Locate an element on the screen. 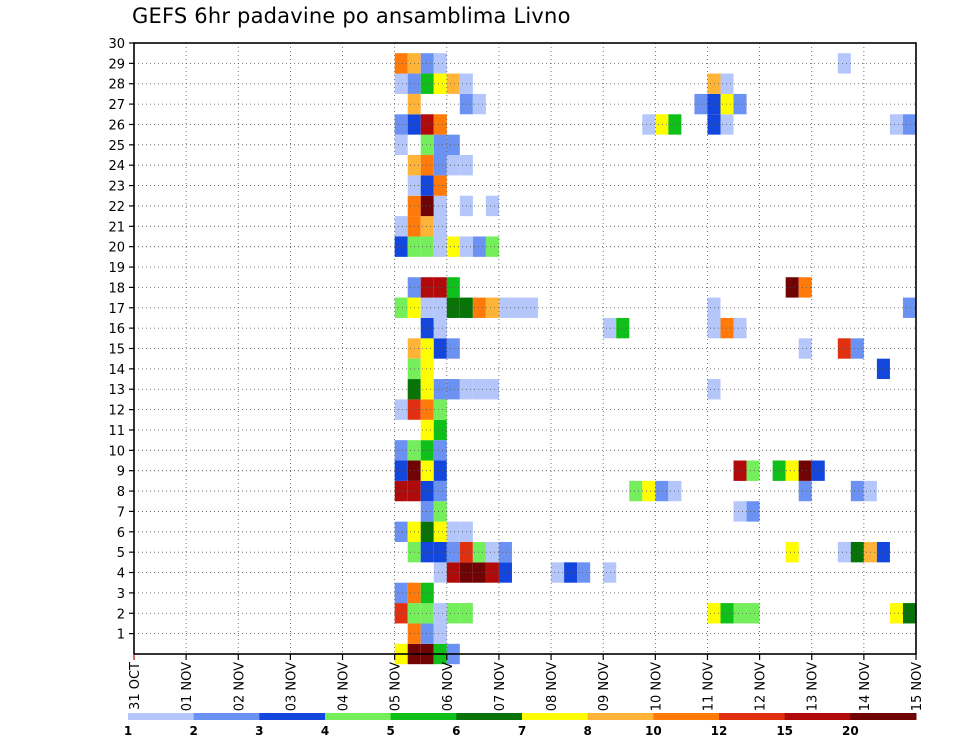 The height and width of the screenshot is (742, 960). colorbar-label: 3 is located at coordinates (259, 731).